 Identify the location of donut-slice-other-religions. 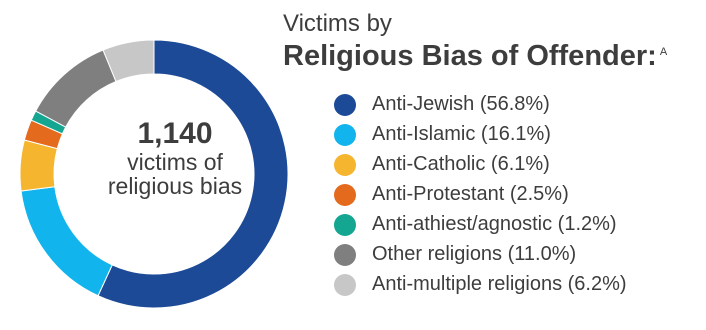
(76, 88).